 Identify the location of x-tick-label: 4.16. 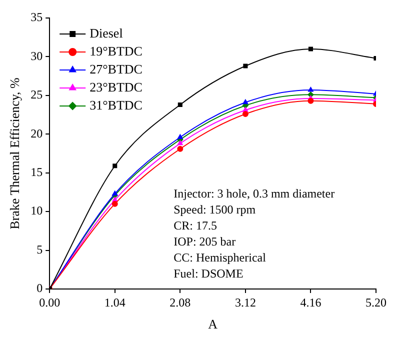
(311, 302).